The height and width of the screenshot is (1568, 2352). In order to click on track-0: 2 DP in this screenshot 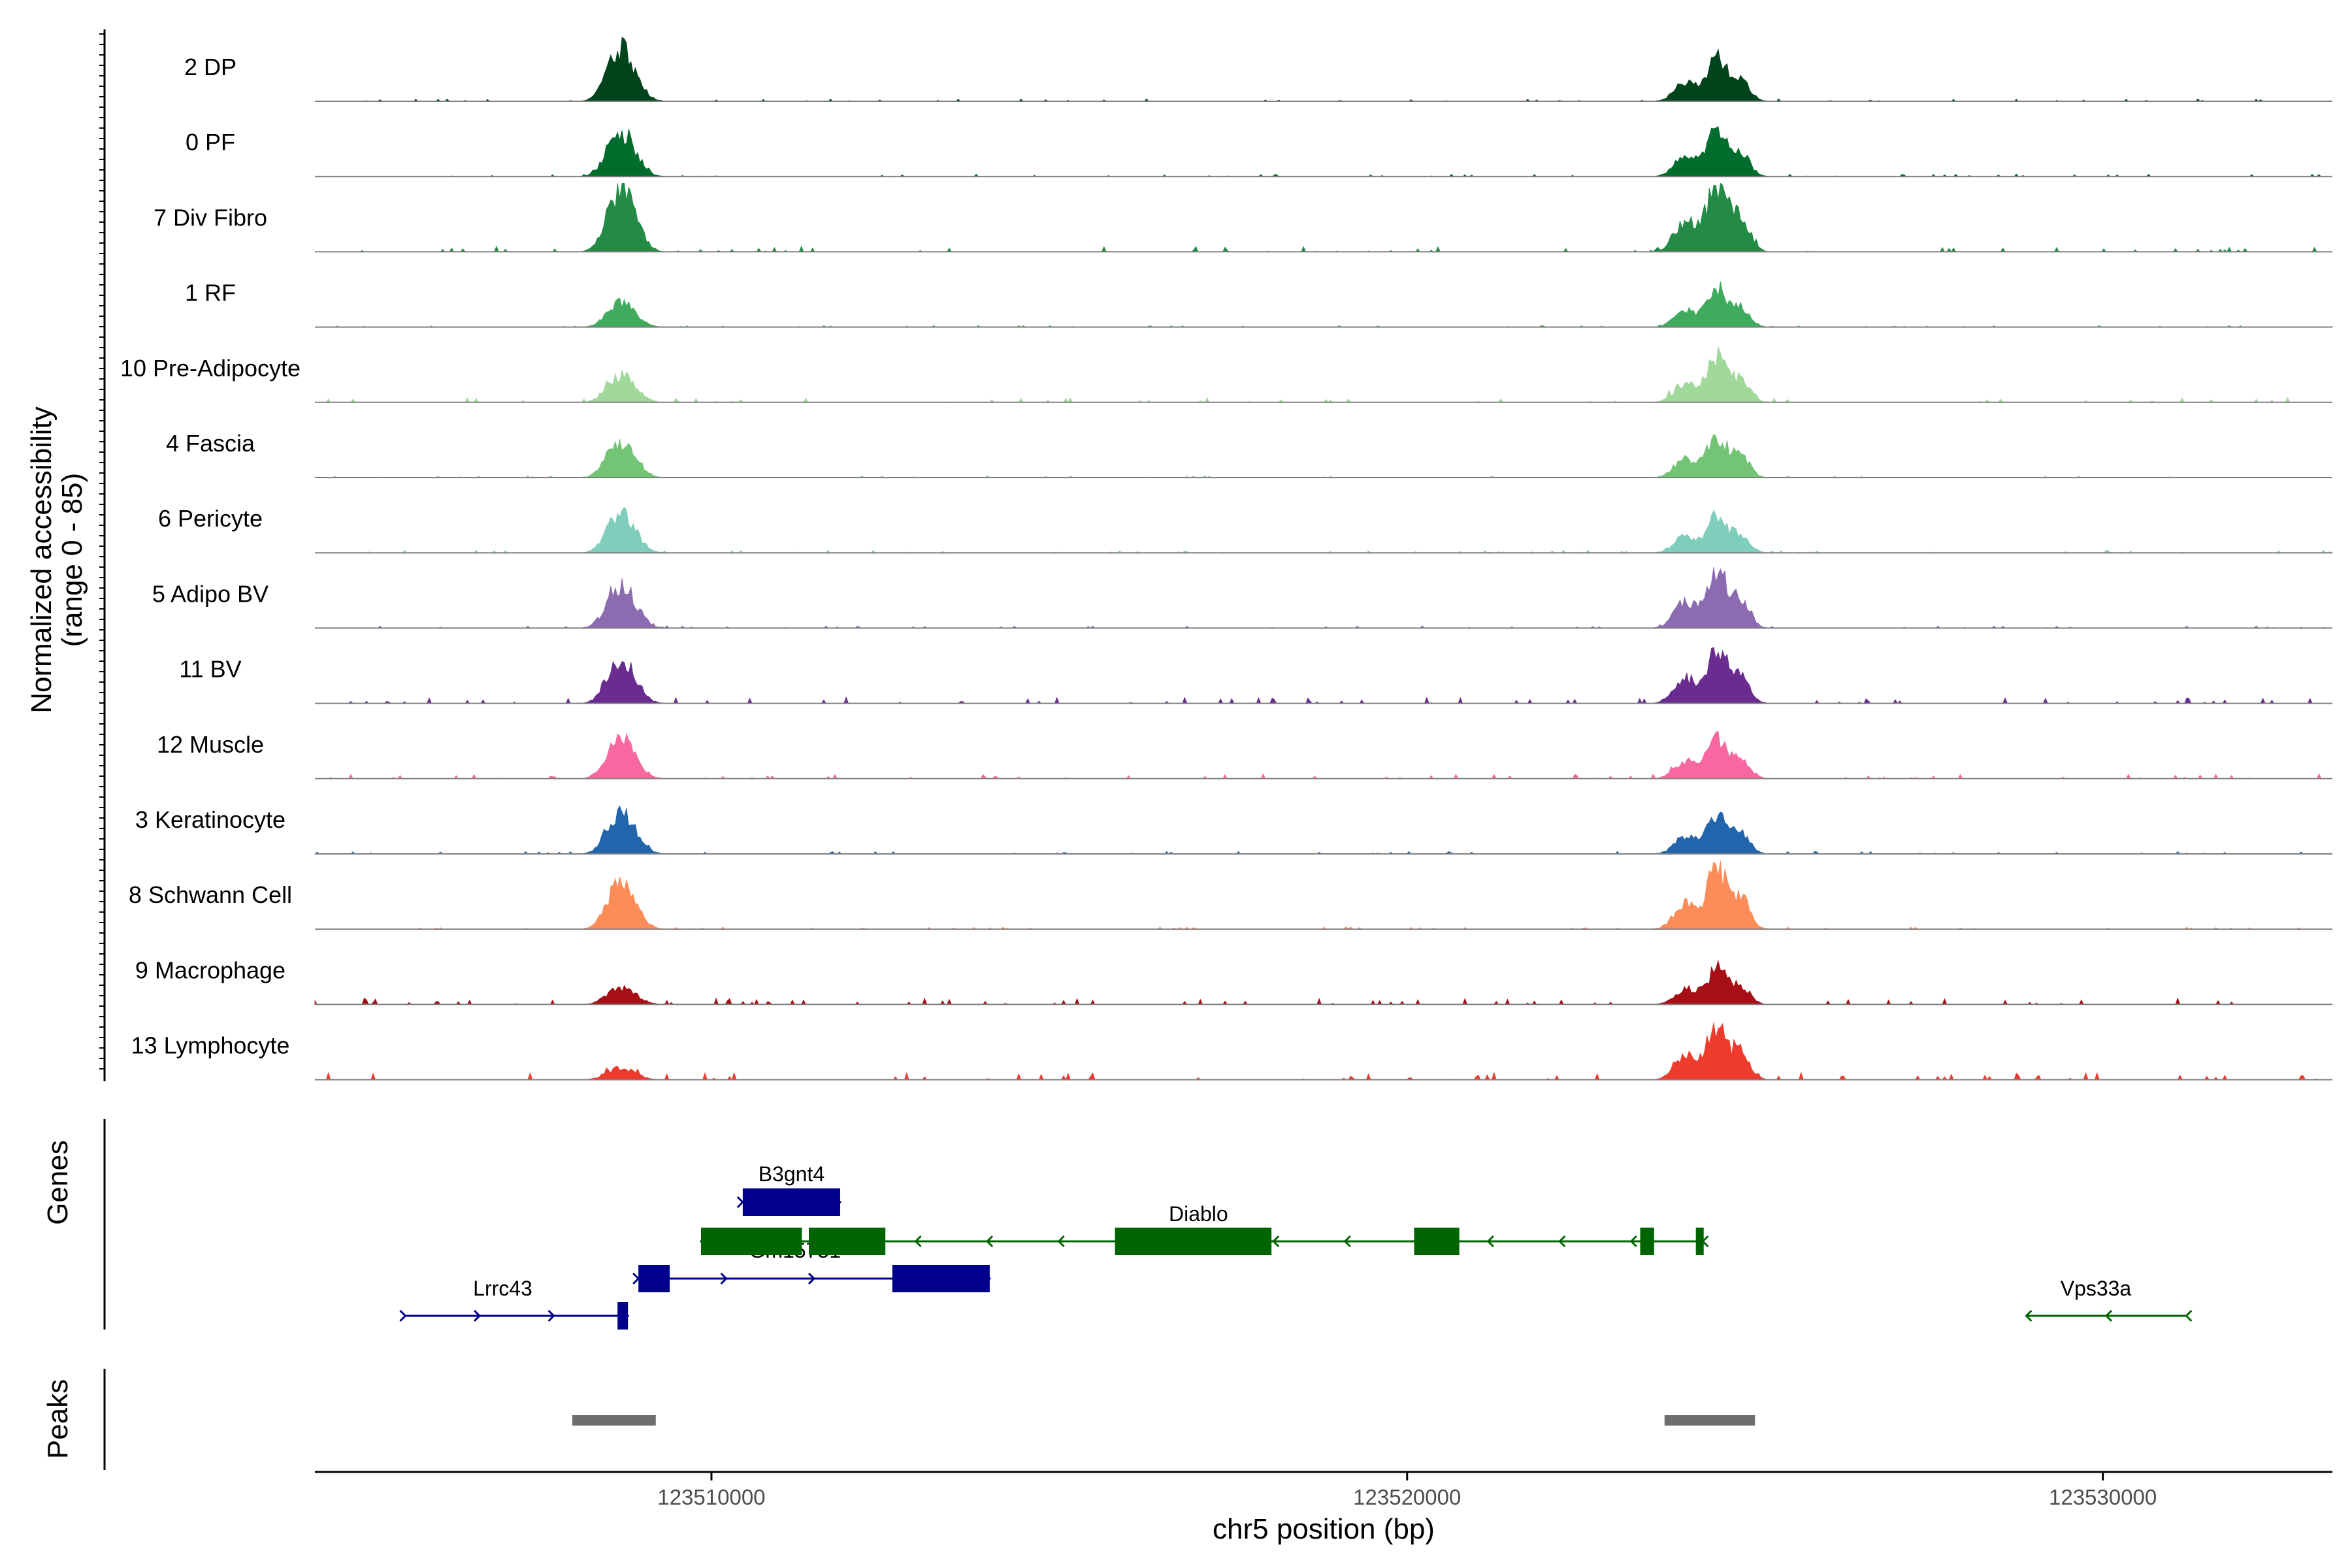, I will do `click(1258, 69)`.